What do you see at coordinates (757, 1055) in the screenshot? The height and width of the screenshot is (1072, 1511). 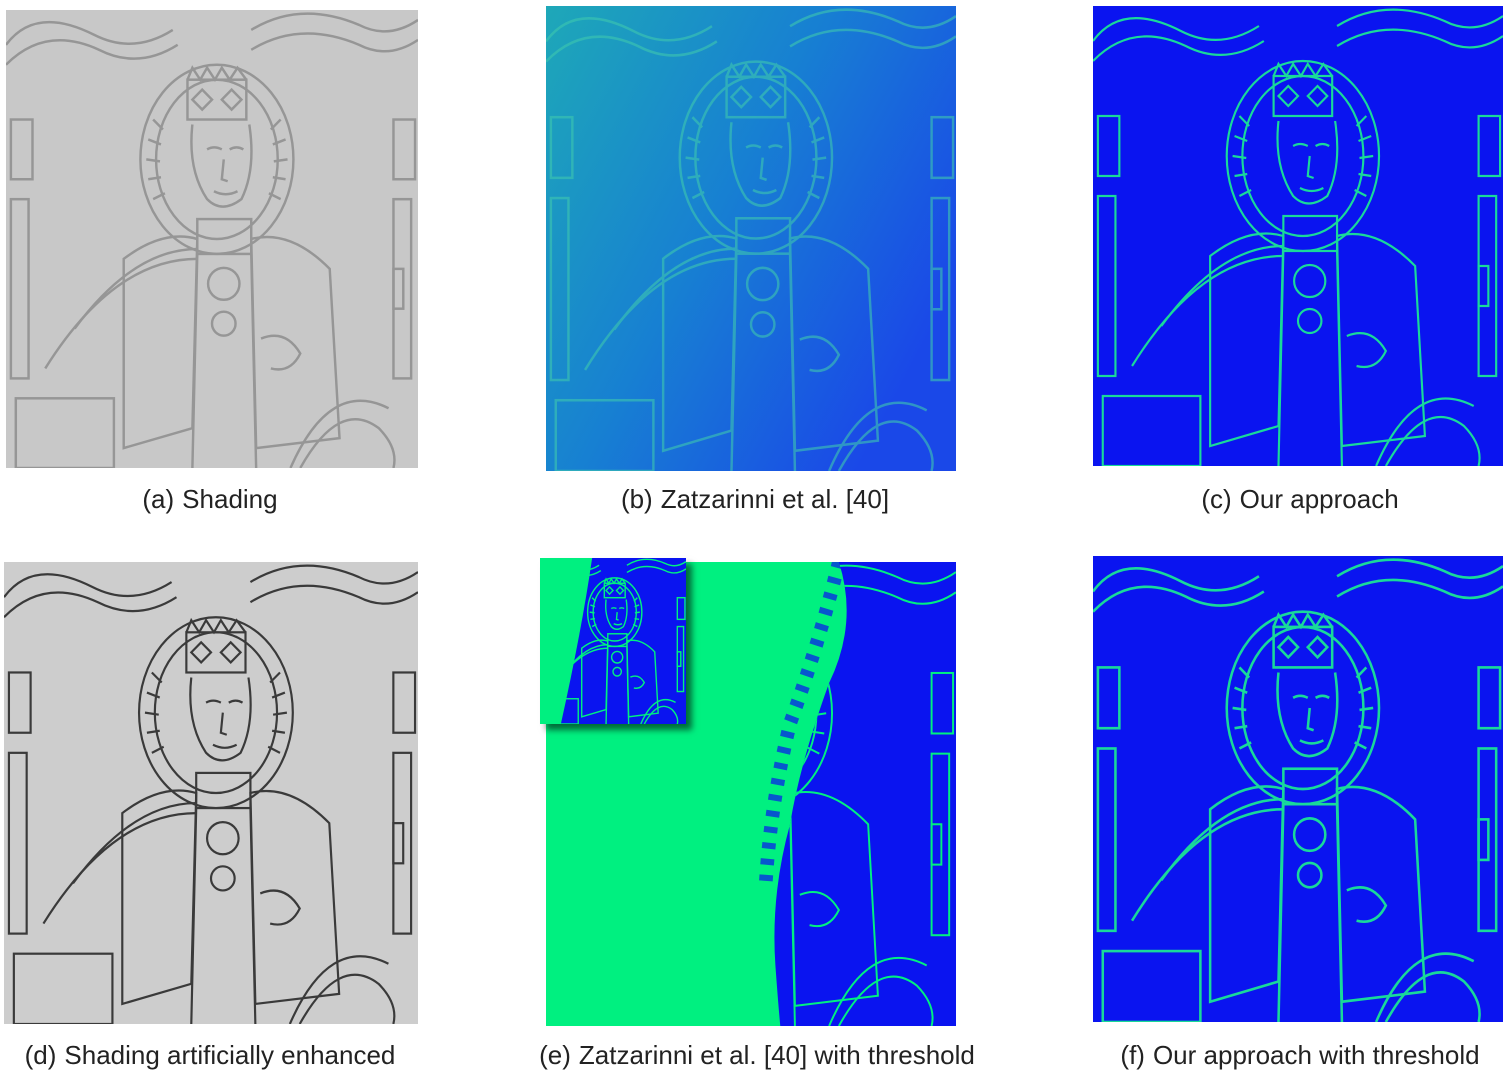 I see `caption-e: (e) Zatzarinni et al. [40] with threshold` at bounding box center [757, 1055].